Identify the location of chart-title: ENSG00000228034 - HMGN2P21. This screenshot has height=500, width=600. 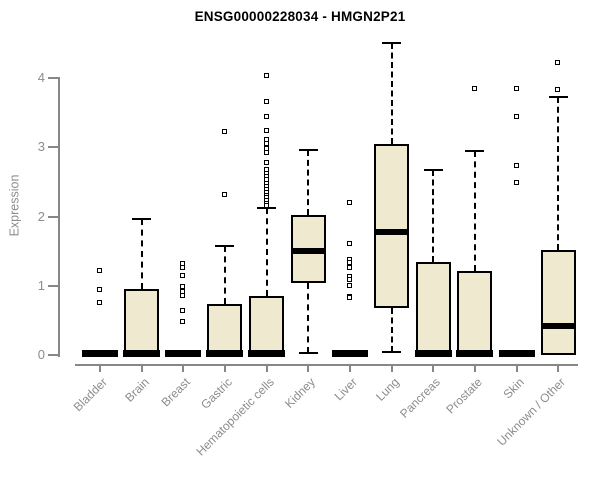
(300, 16).